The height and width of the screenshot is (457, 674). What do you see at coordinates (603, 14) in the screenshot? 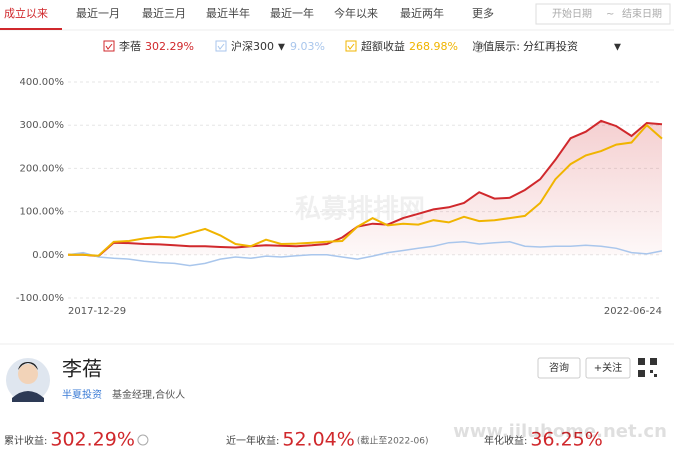
I see `date-box` at bounding box center [603, 14].